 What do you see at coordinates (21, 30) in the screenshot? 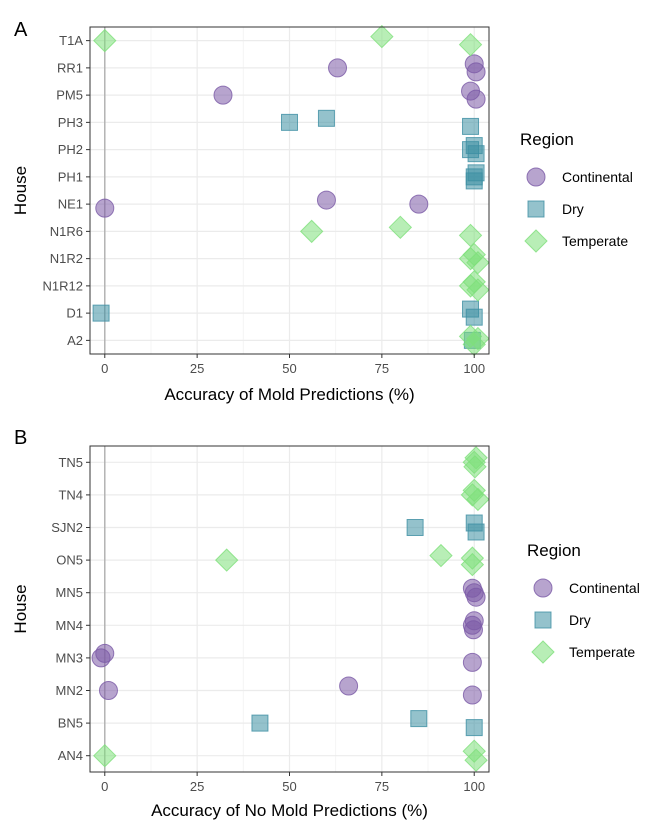
I see `panel-letter: A` at bounding box center [21, 30].